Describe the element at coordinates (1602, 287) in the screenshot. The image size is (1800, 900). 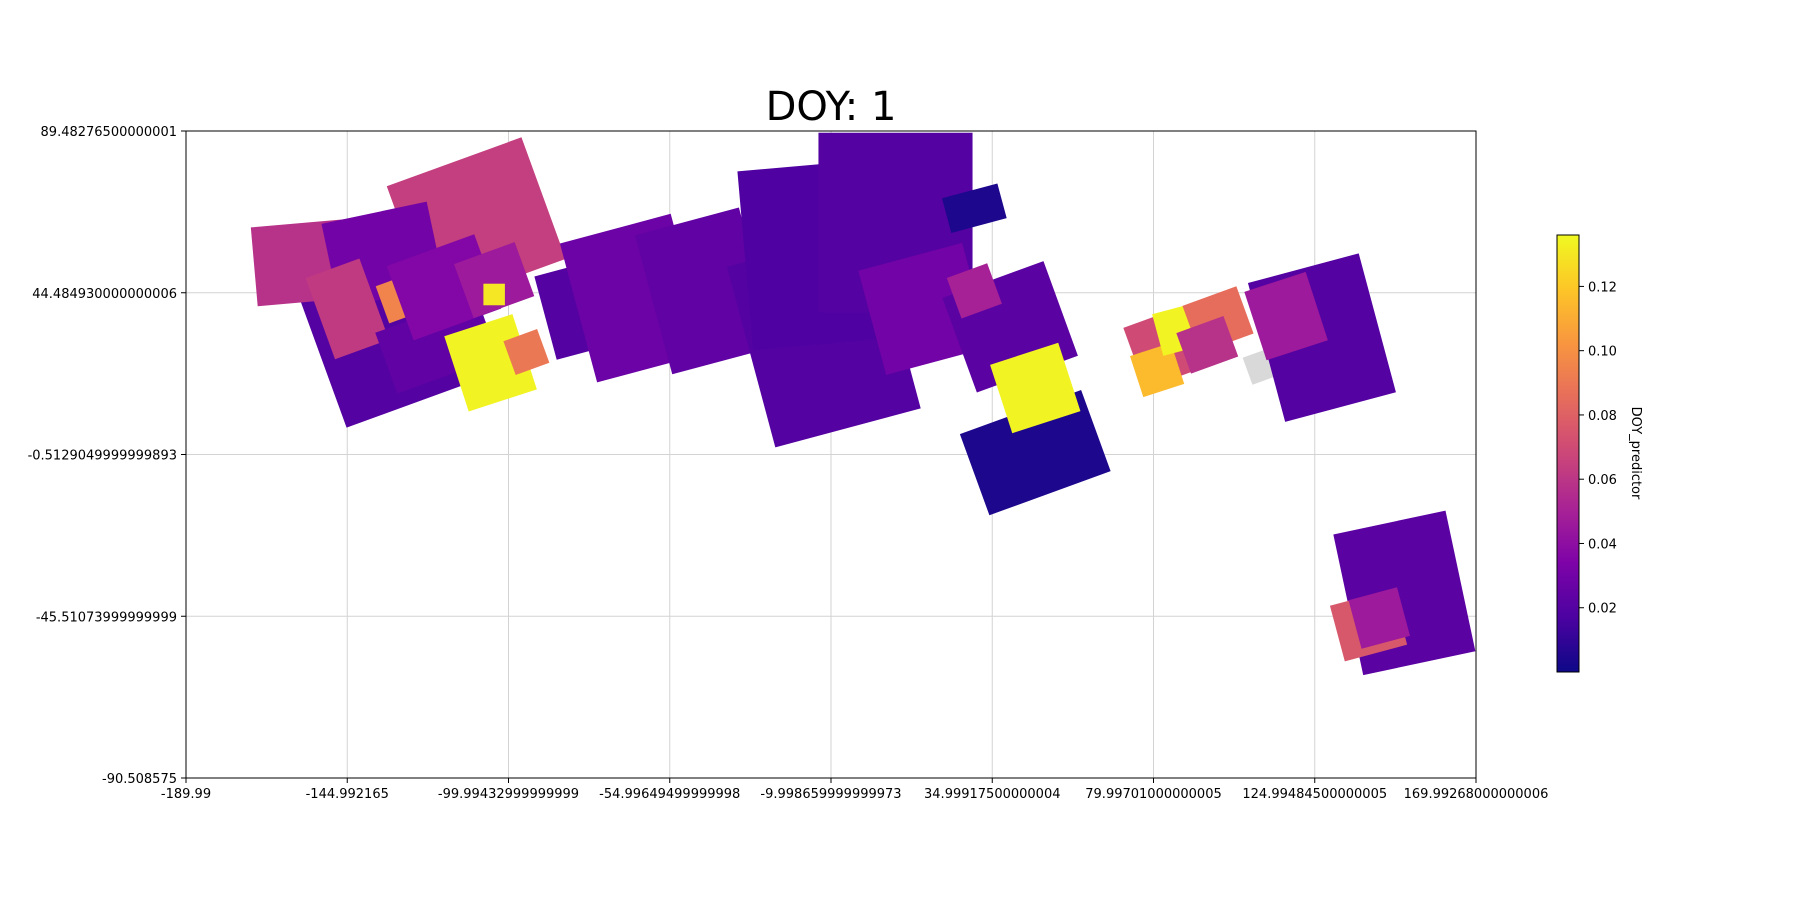
I see `colorbar-tick-label-5: 0.12` at that location.